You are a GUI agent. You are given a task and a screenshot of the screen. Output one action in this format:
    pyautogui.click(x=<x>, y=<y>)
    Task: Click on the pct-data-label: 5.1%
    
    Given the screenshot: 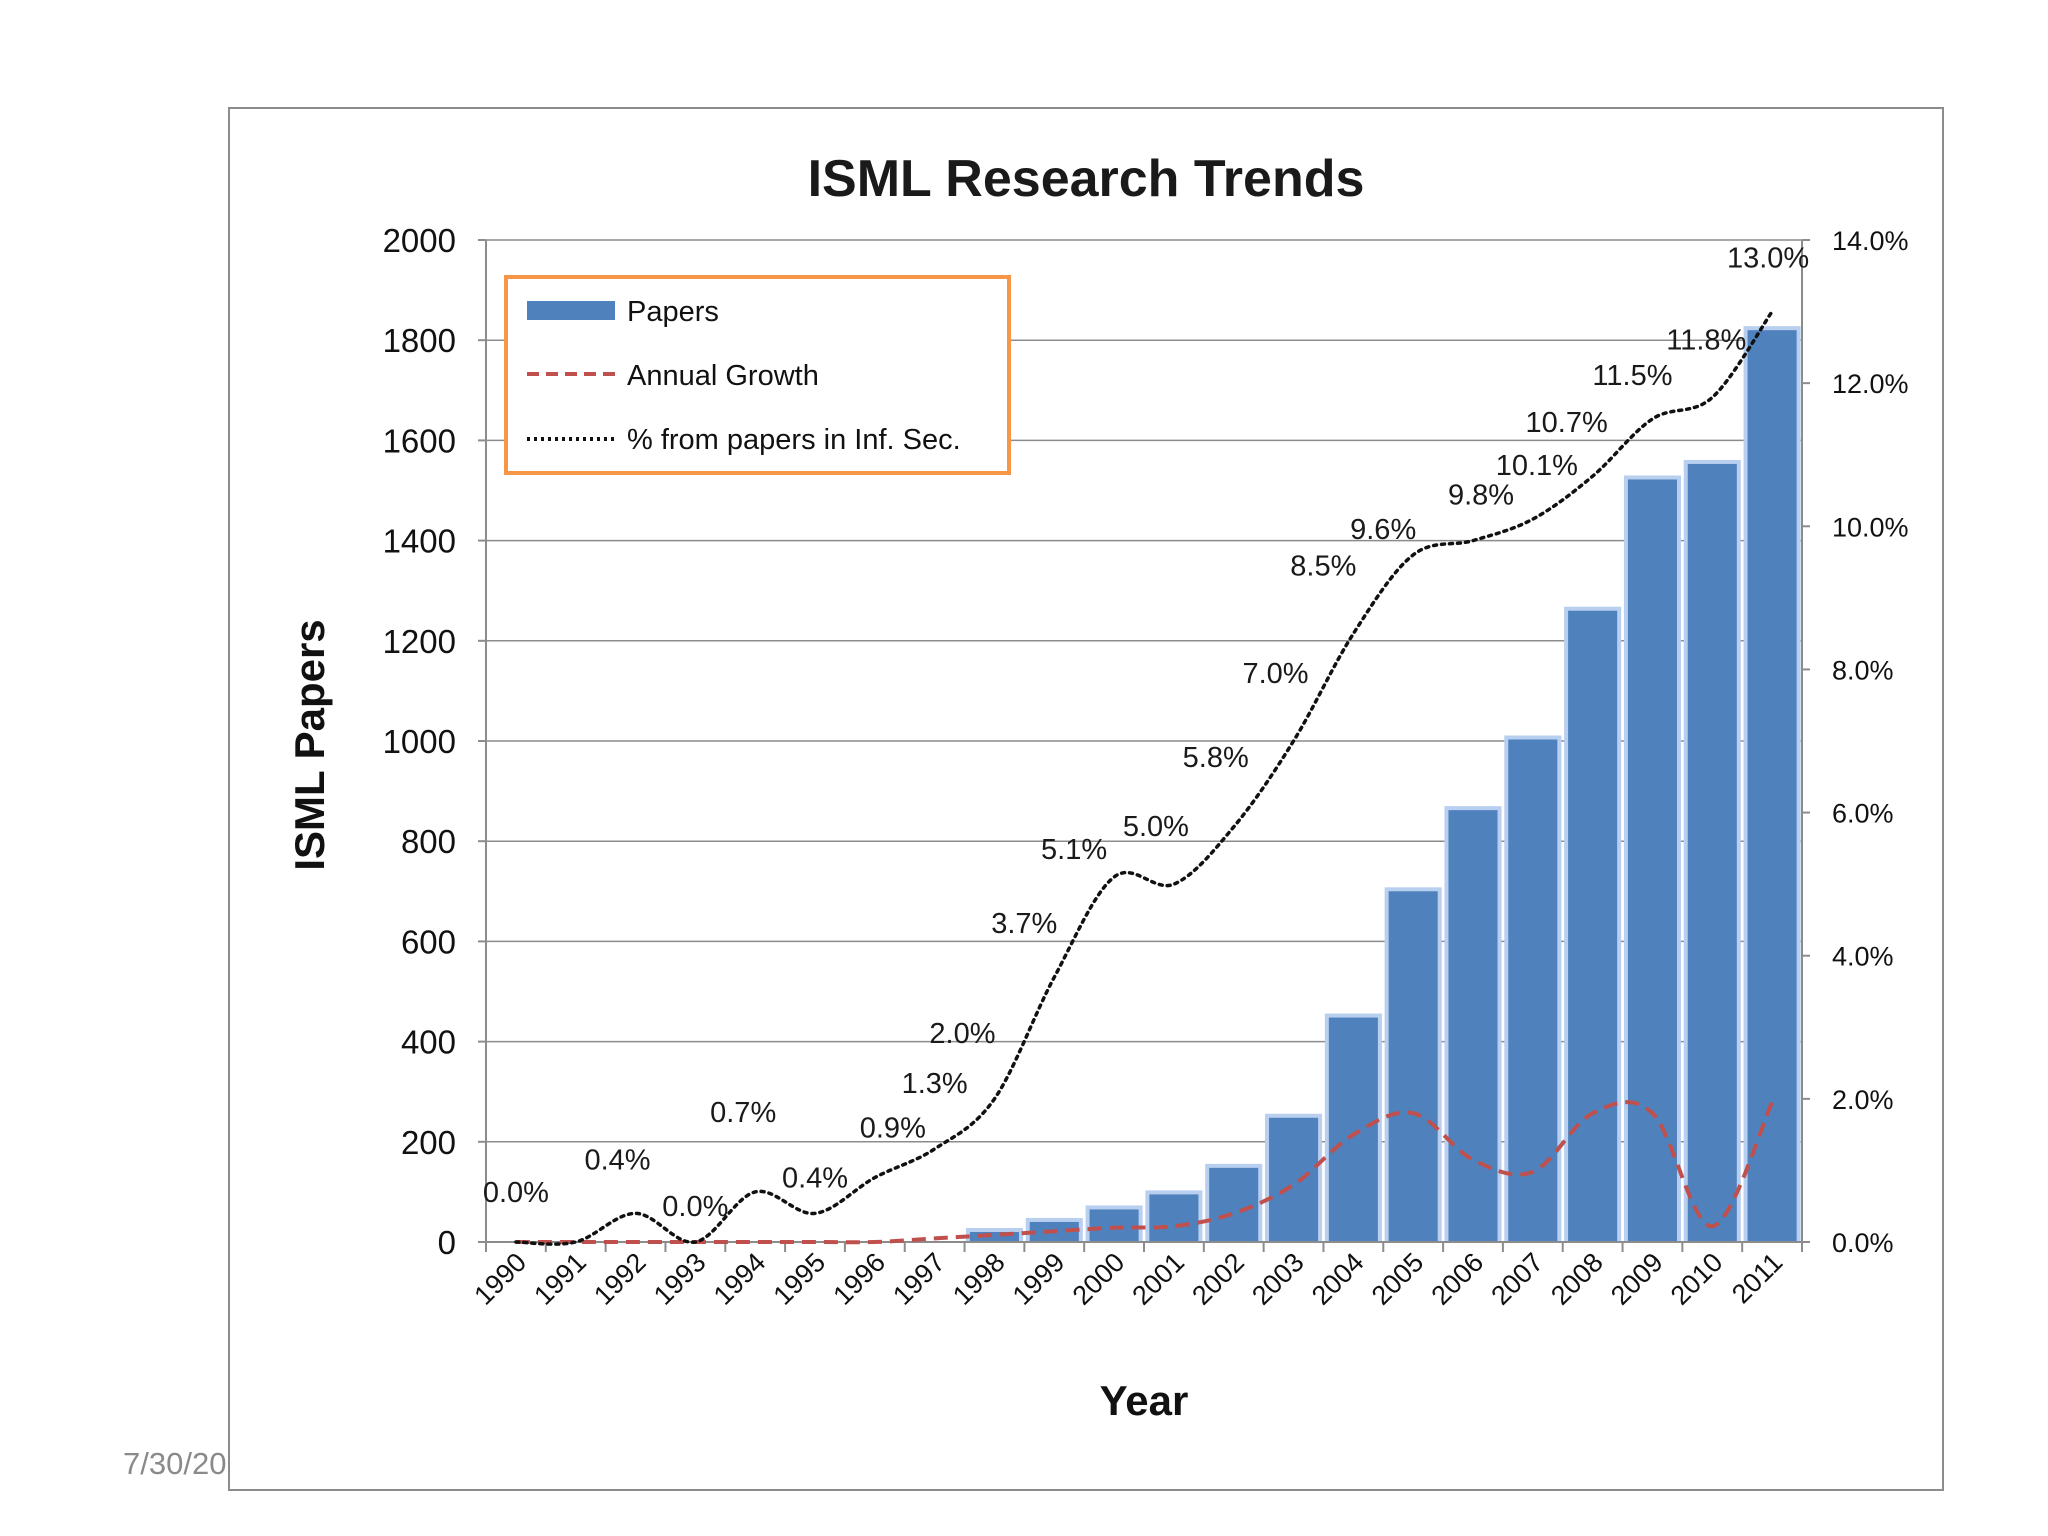 What is the action you would take?
    pyautogui.click(x=1074, y=850)
    